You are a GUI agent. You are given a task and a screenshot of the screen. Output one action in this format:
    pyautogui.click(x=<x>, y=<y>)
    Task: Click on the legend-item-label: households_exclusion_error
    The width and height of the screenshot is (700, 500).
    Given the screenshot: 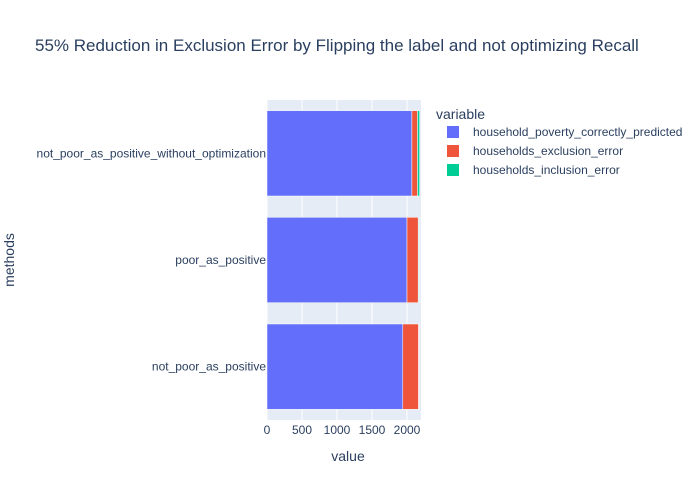 What is the action you would take?
    pyautogui.click(x=548, y=151)
    